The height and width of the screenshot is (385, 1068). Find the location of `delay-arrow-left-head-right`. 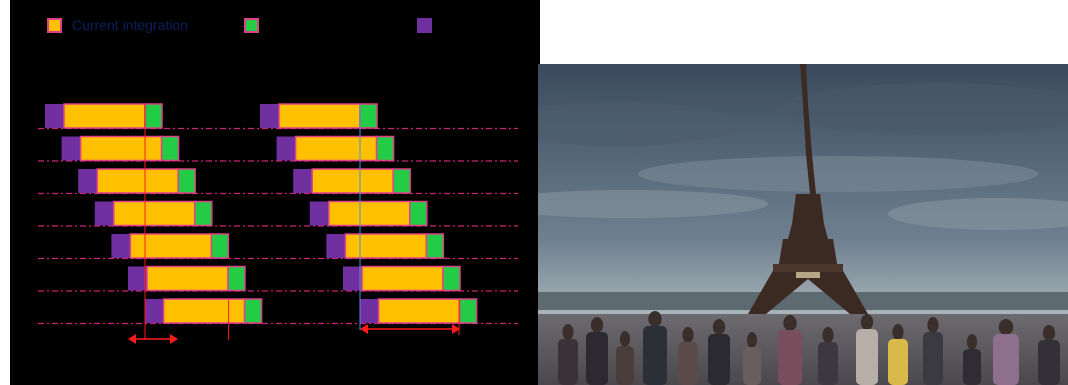

delay-arrow-left-head-right is located at coordinates (174, 339).